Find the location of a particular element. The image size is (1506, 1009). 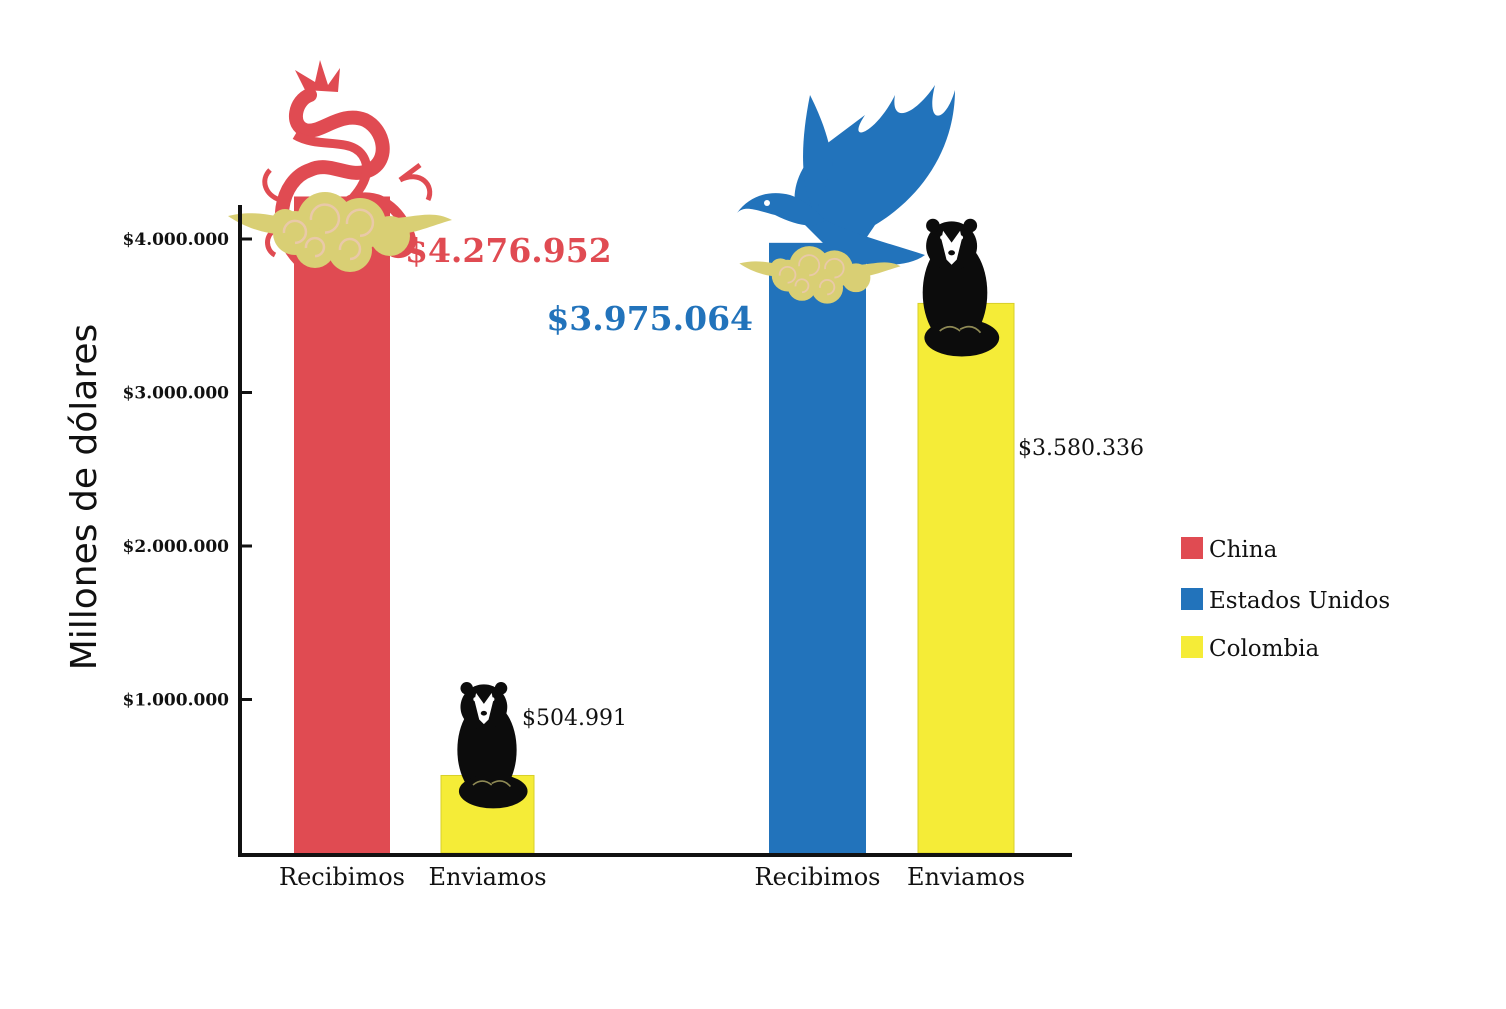

y-axis-label: Millones de dólares is located at coordinates (84, 497).